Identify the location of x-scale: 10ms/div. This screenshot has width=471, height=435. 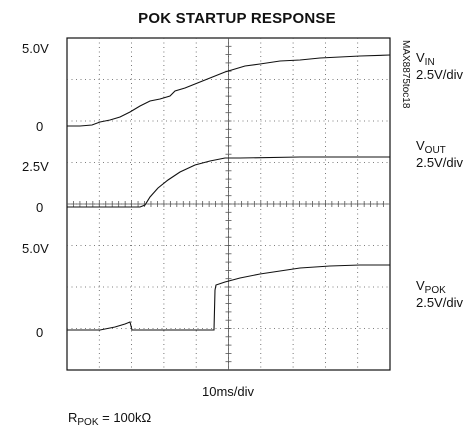
(228, 391).